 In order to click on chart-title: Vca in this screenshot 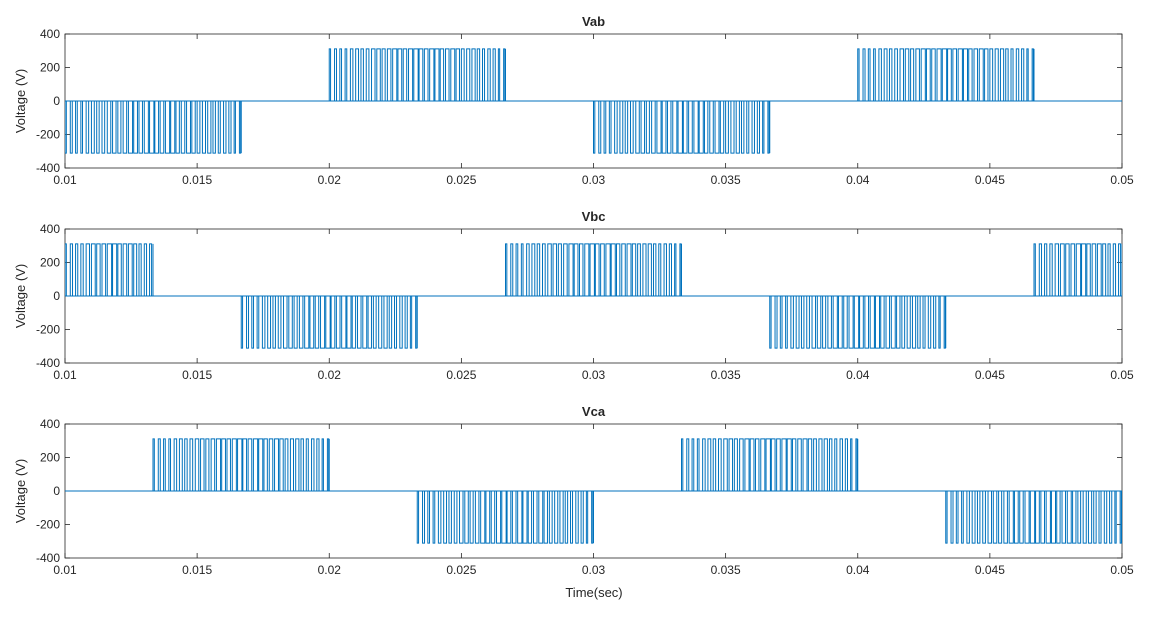, I will do `click(594, 411)`.